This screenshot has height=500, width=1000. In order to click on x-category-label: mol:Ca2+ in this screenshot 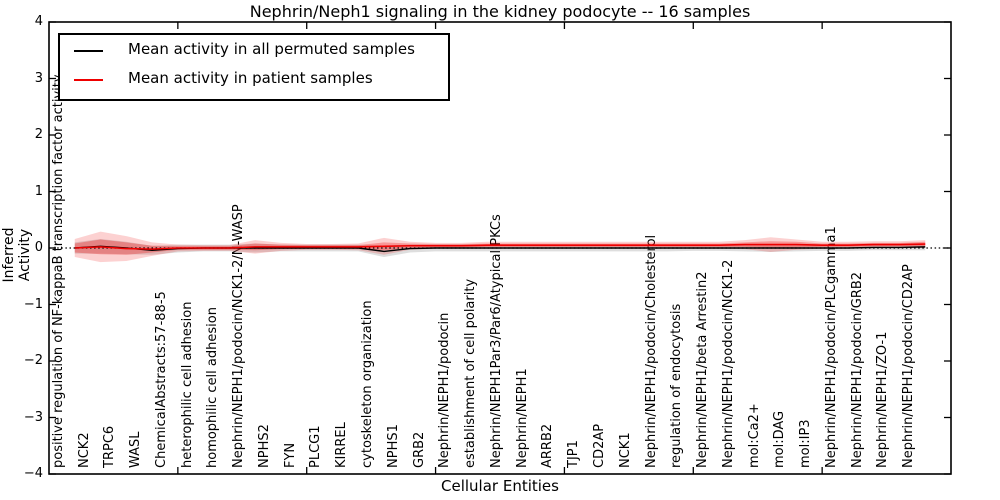, I will do `click(754, 435)`.